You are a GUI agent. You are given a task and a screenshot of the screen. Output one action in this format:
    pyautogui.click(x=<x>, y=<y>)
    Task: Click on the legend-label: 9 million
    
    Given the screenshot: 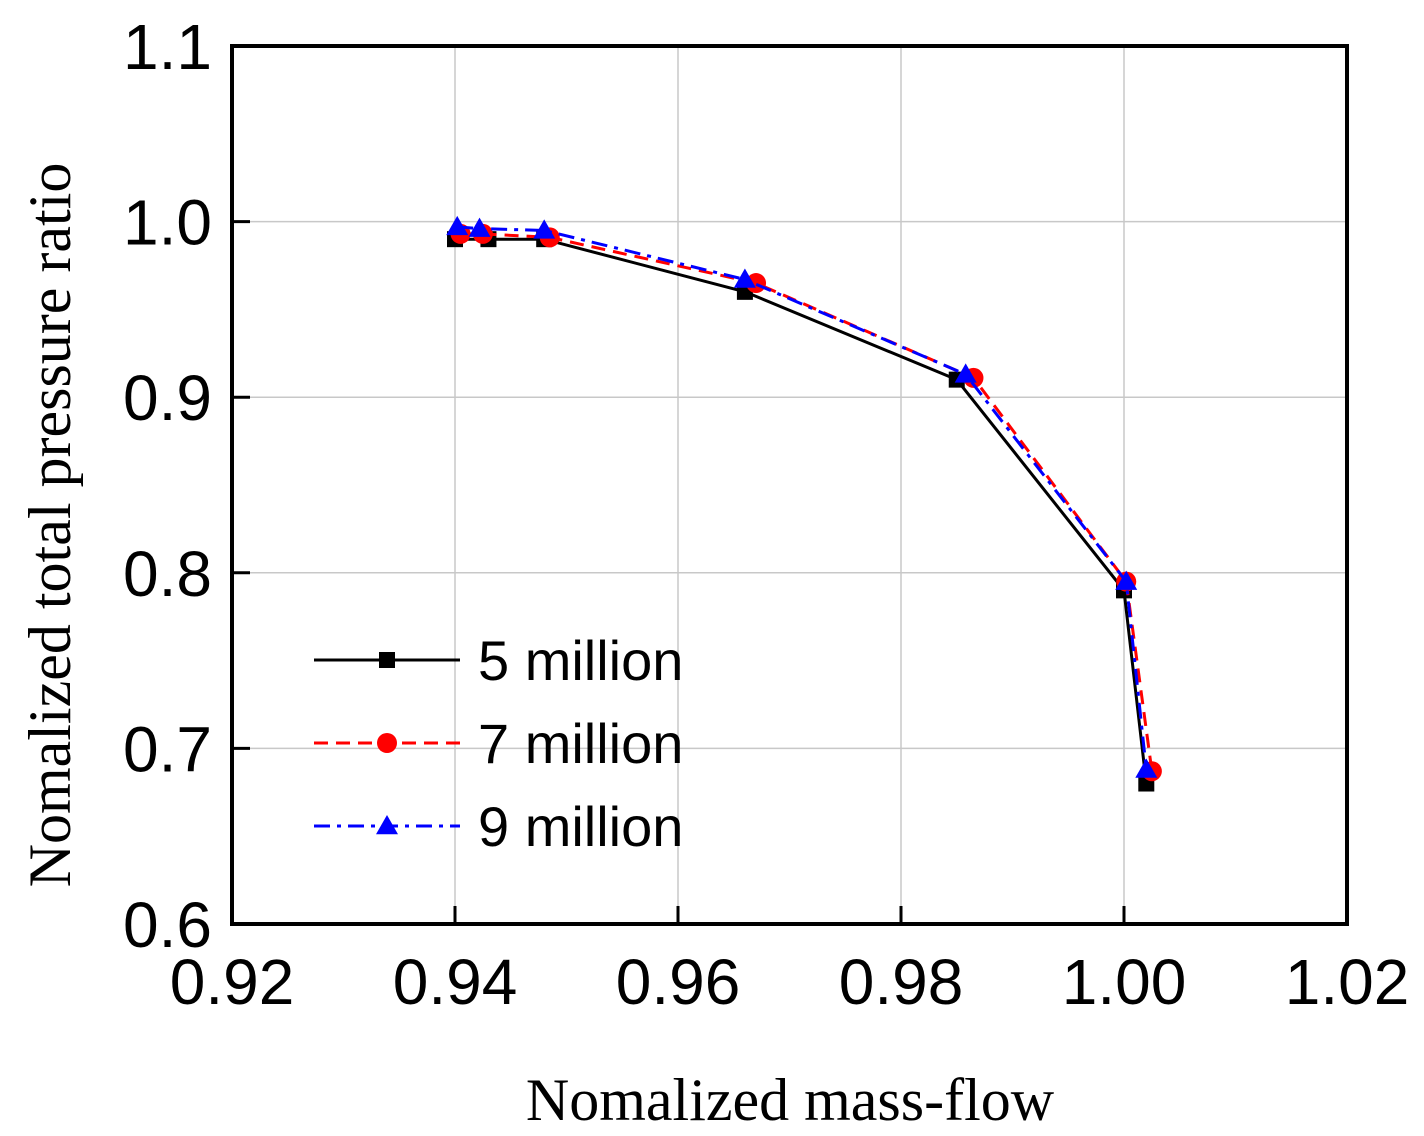 What is the action you would take?
    pyautogui.click(x=580, y=826)
    